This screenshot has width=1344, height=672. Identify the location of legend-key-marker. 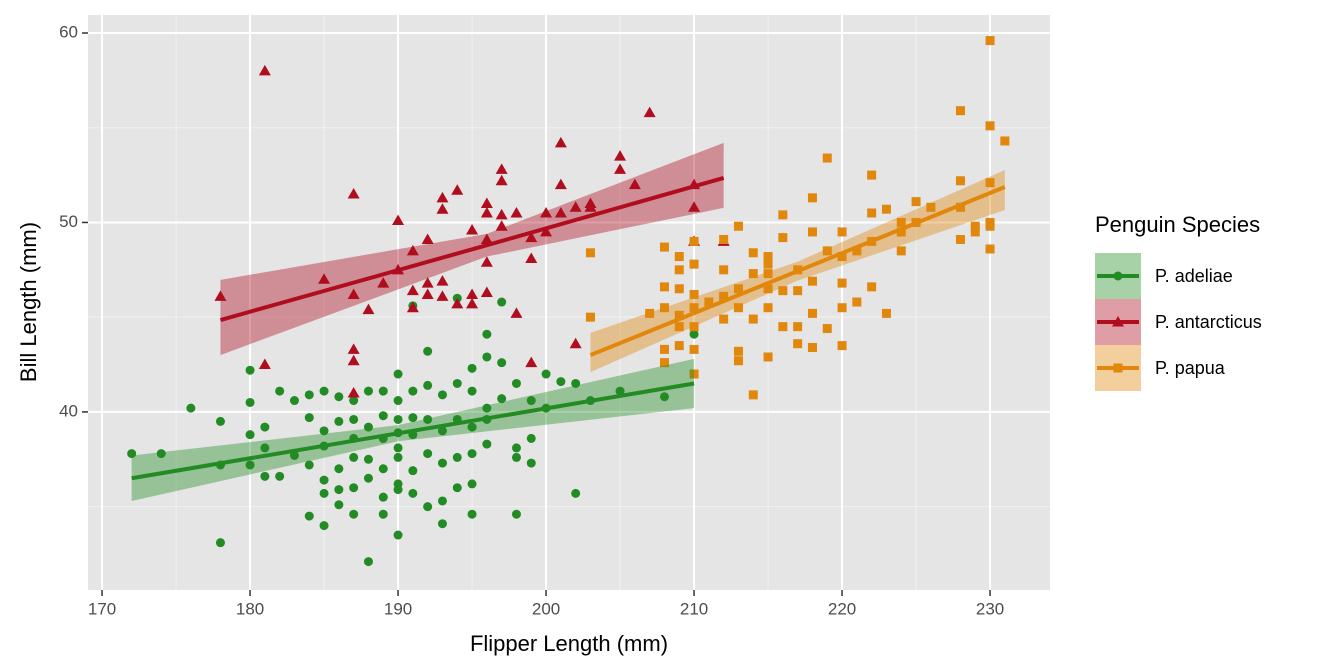
(1118, 321).